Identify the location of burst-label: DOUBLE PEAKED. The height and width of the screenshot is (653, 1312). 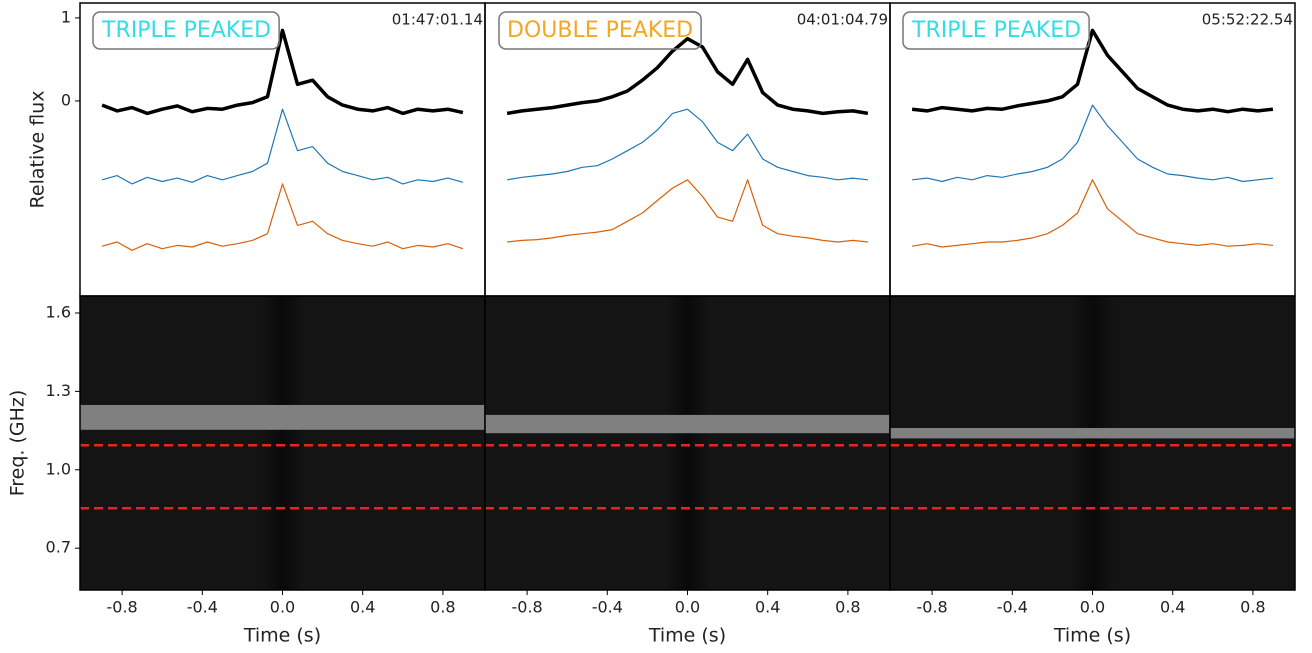
(600, 30).